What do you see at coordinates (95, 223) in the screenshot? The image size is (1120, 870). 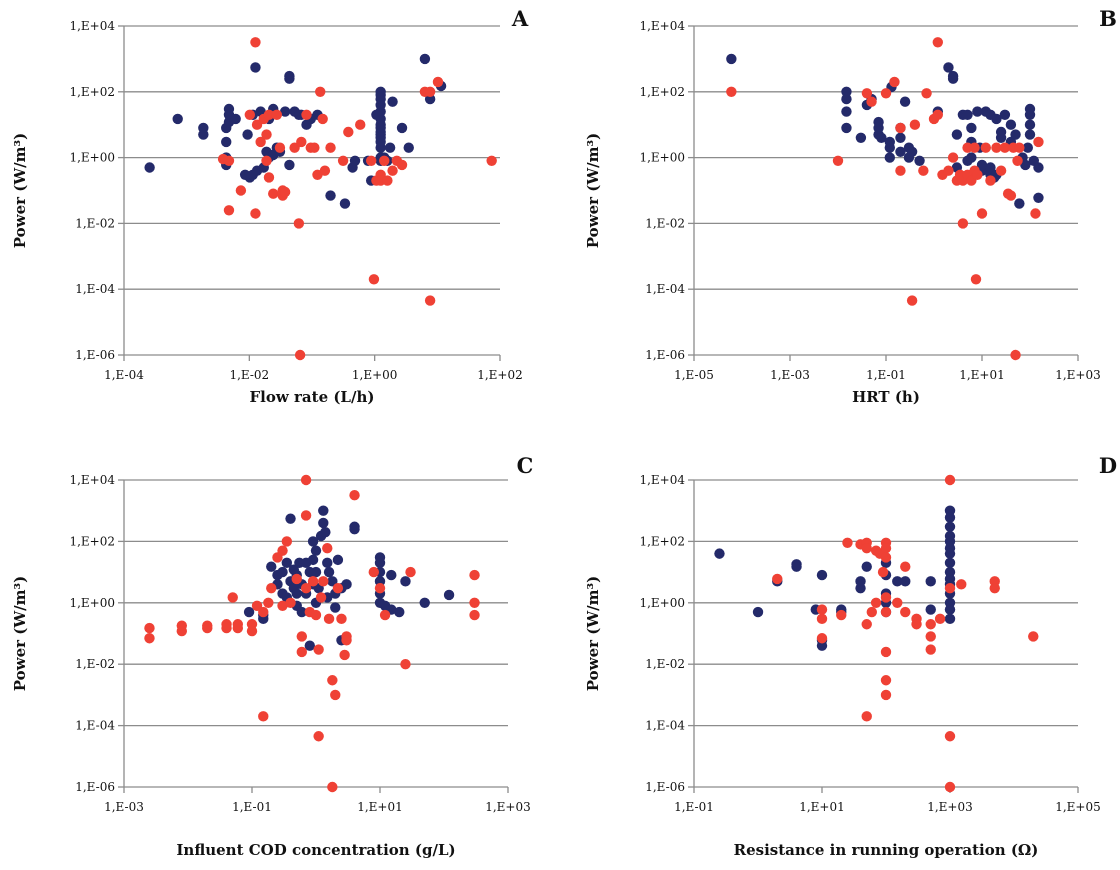 I see `y-tick-label: 1,E-02` at bounding box center [95, 223].